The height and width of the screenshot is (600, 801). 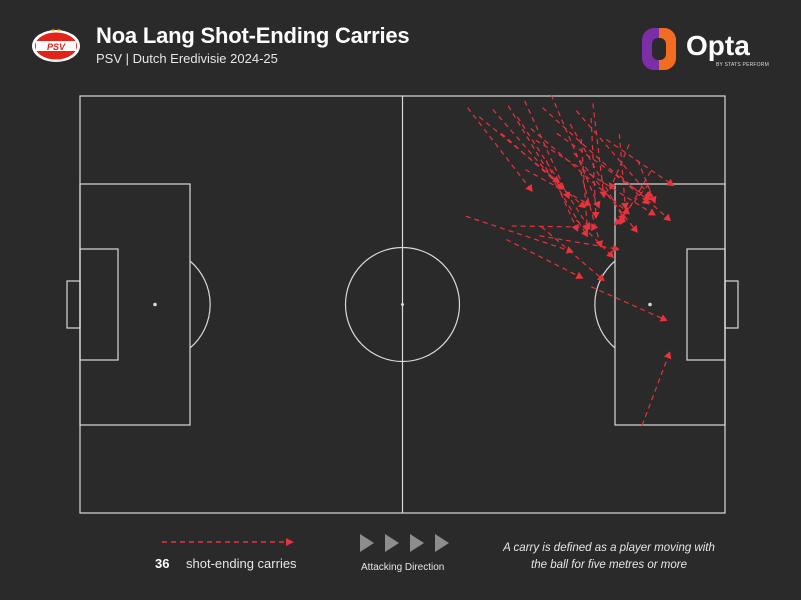 I want to click on psv-badge-icon: PSV ★ ★, so click(x=56, y=45).